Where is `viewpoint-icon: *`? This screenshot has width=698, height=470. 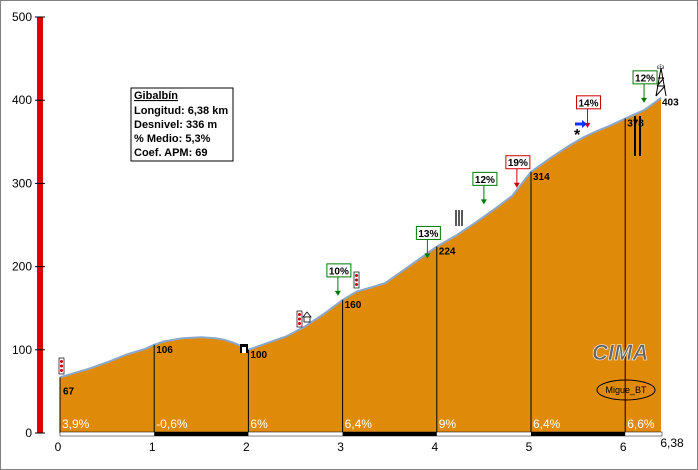
viewpoint-icon: * is located at coordinates (577, 135).